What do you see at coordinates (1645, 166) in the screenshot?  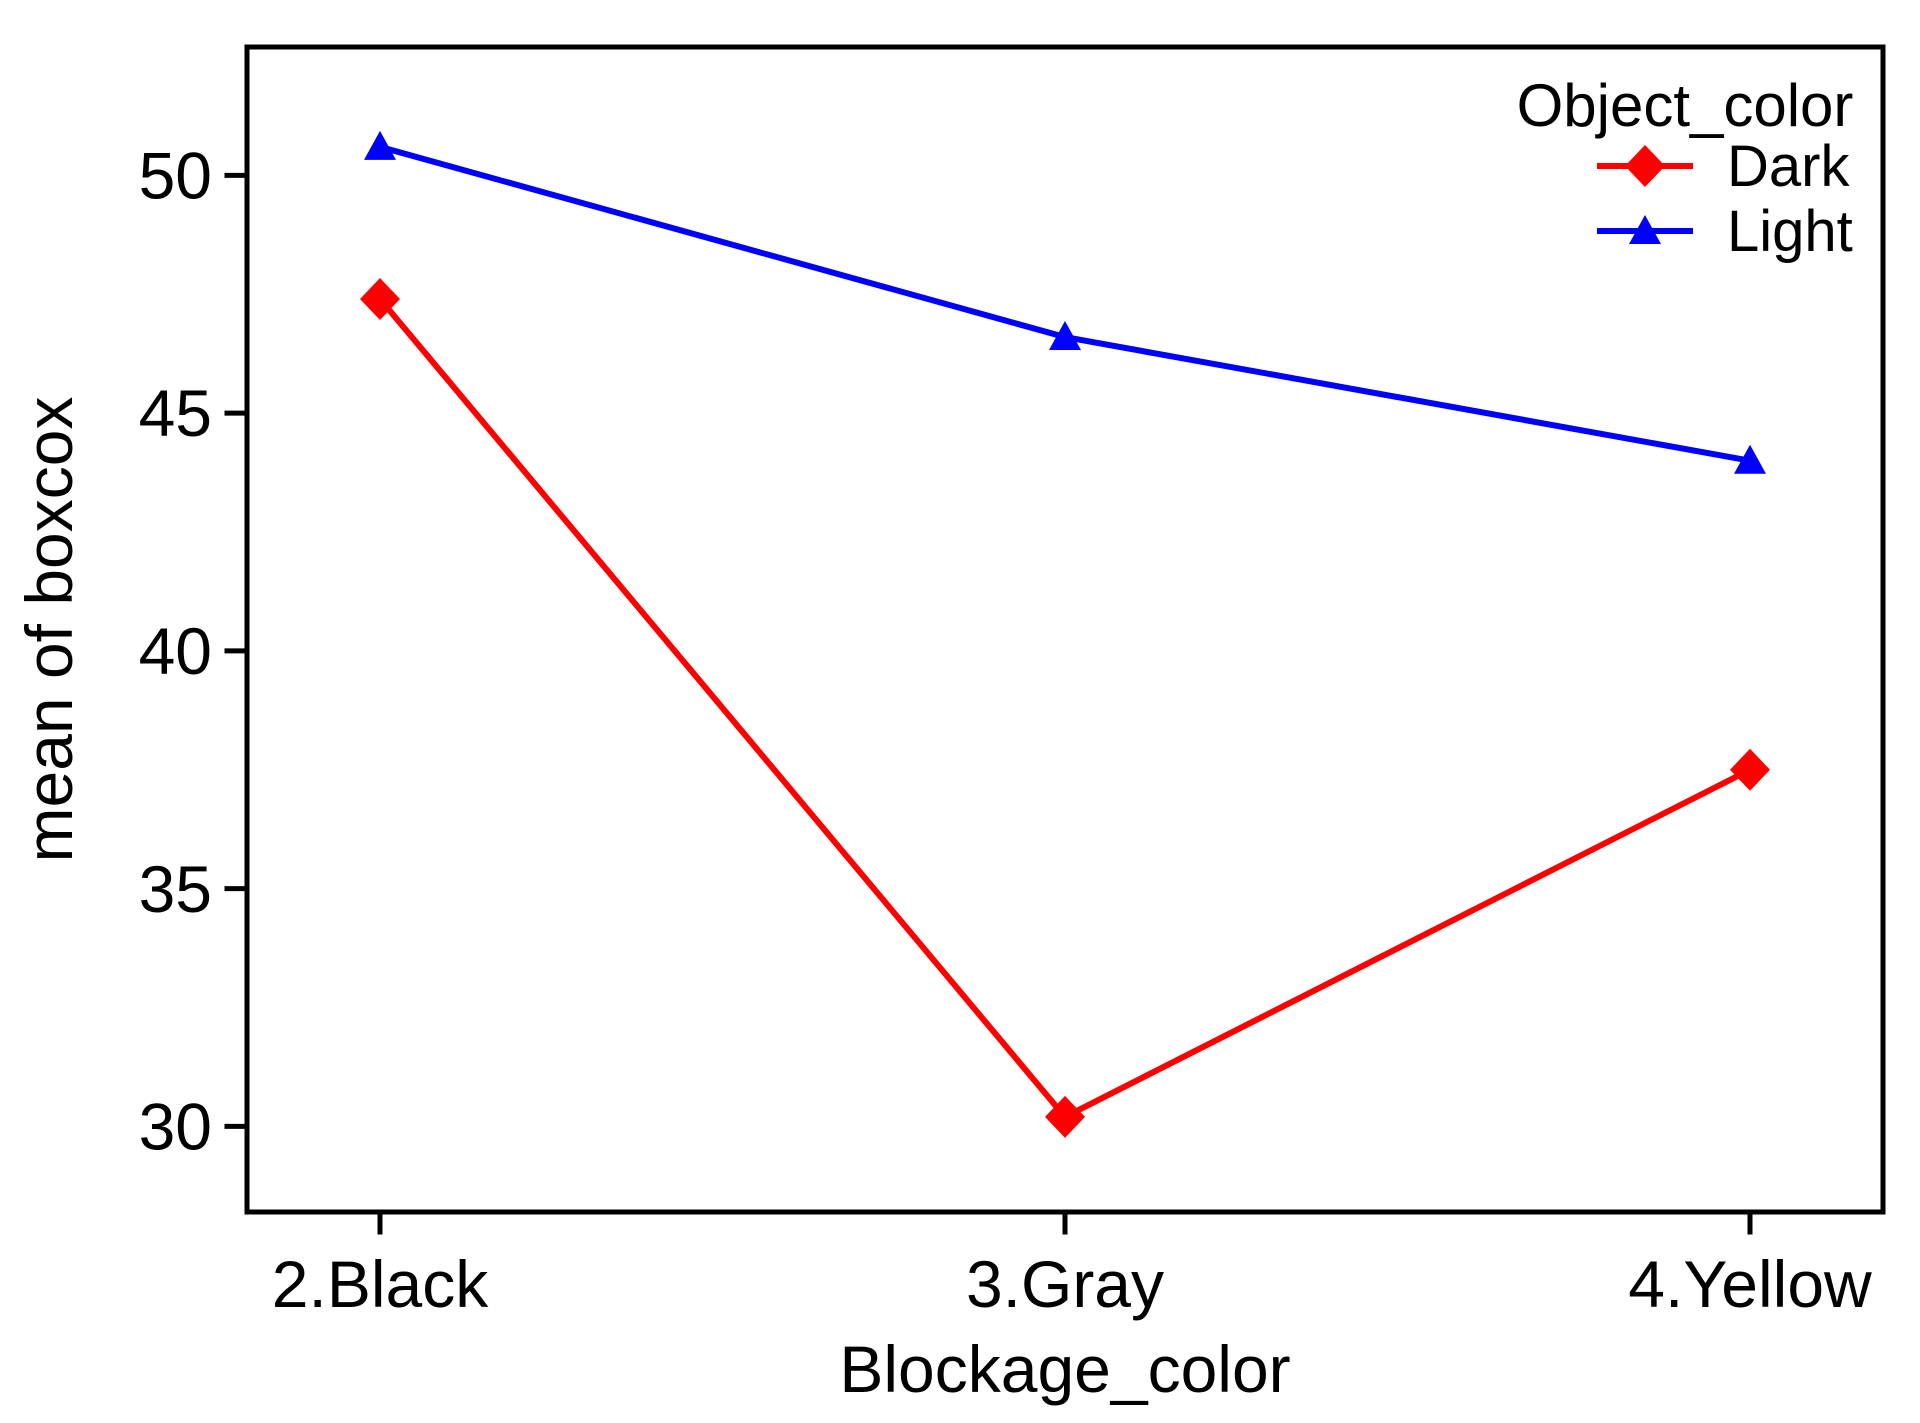 I see `legend-marker-dark` at bounding box center [1645, 166].